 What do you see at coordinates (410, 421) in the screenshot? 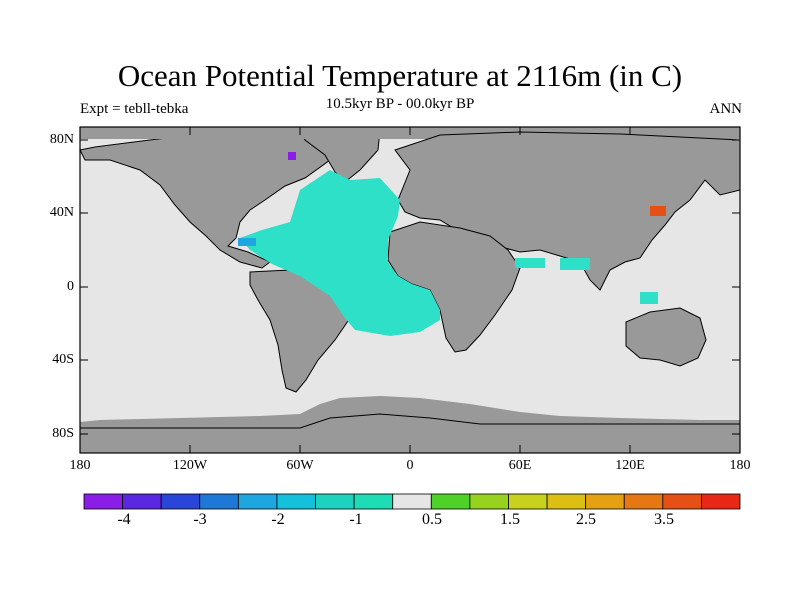
I see `antarctica-outline` at bounding box center [410, 421].